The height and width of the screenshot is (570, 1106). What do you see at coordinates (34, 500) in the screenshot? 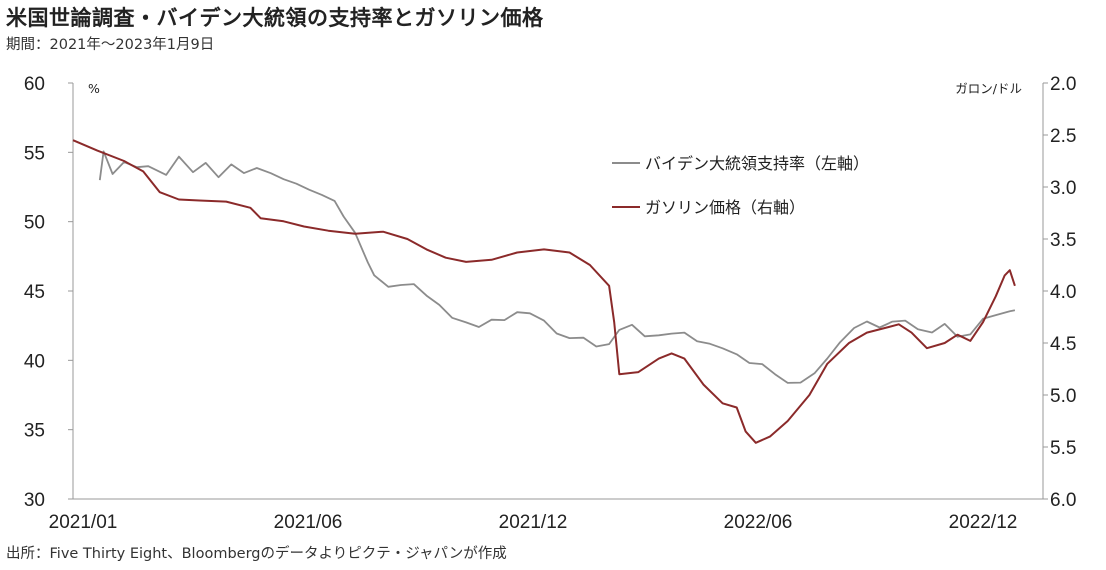
I see `left-tick-label: 30` at bounding box center [34, 500].